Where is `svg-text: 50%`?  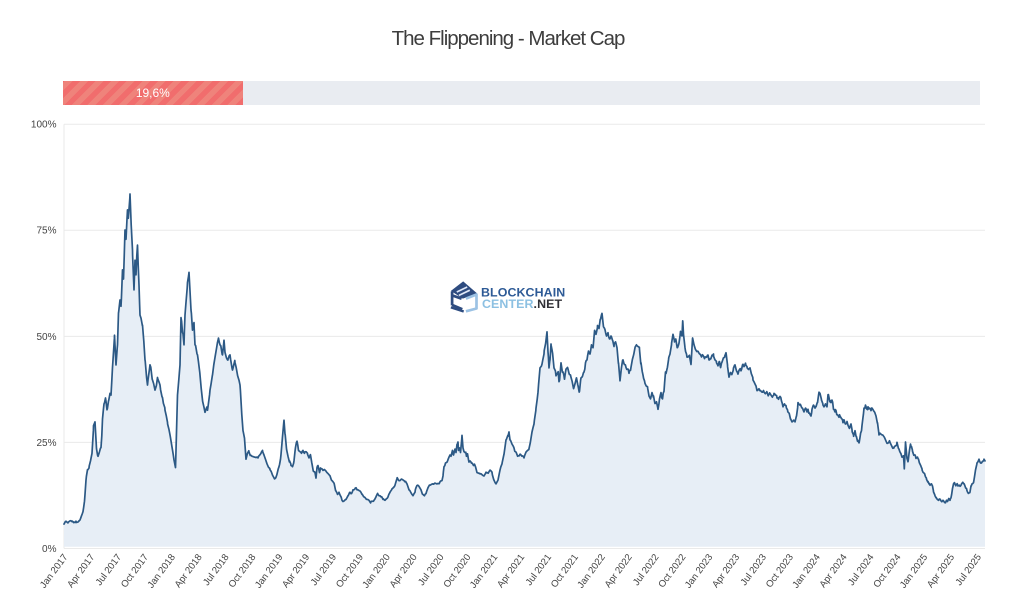
svg-text: 50% is located at coordinates (46, 337).